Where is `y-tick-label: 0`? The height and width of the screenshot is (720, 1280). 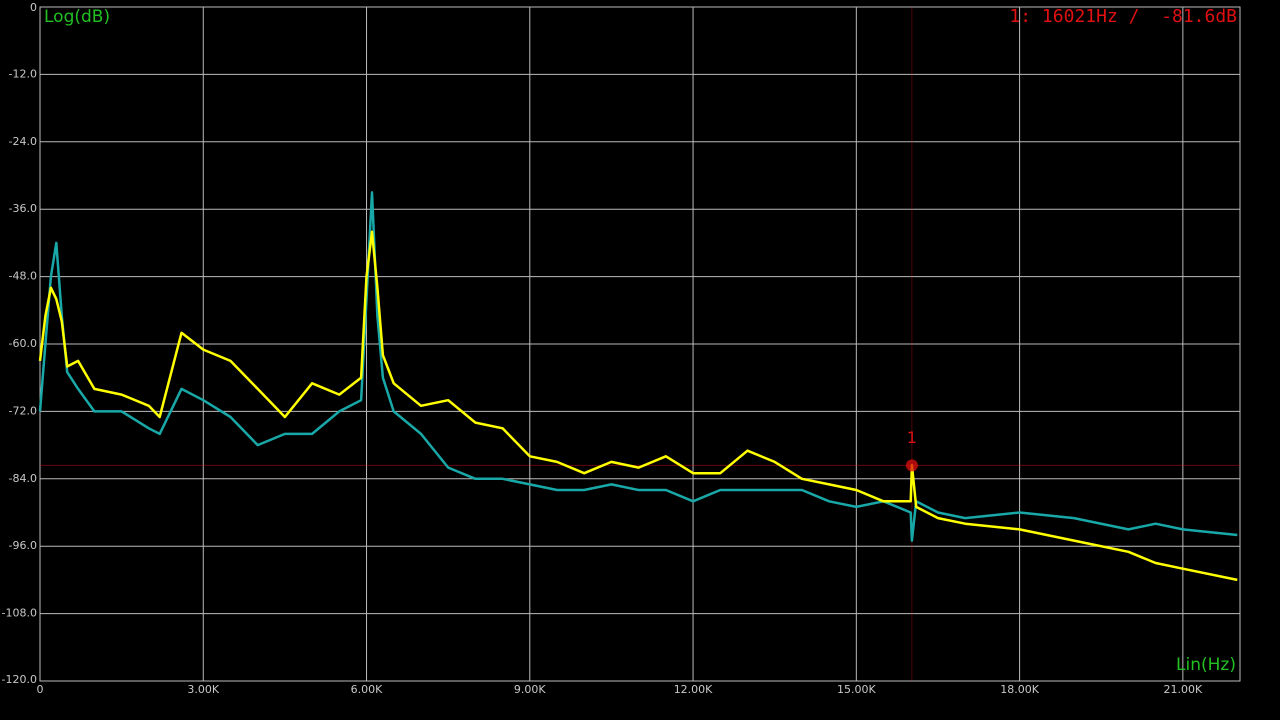
y-tick-label: 0 is located at coordinates (33, 7).